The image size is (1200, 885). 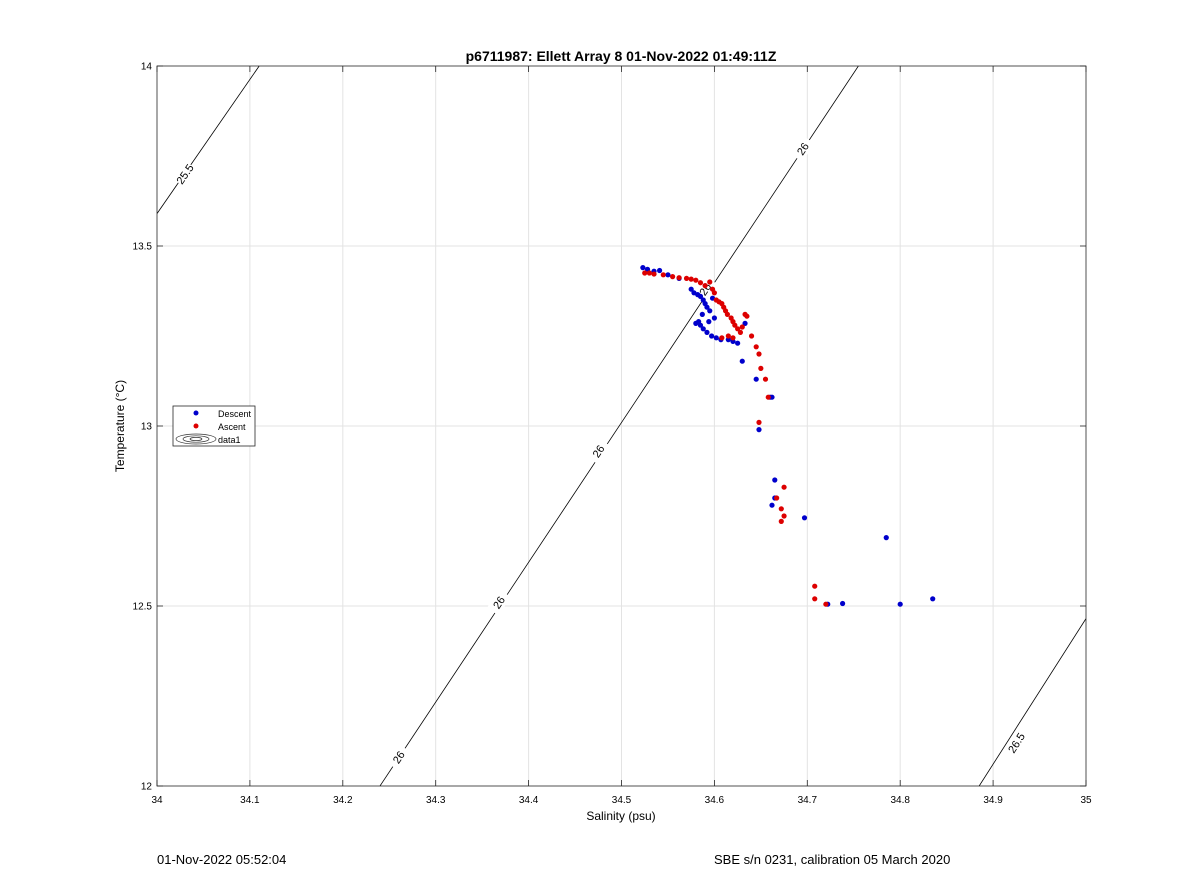 I want to click on legend-box, so click(x=214, y=426).